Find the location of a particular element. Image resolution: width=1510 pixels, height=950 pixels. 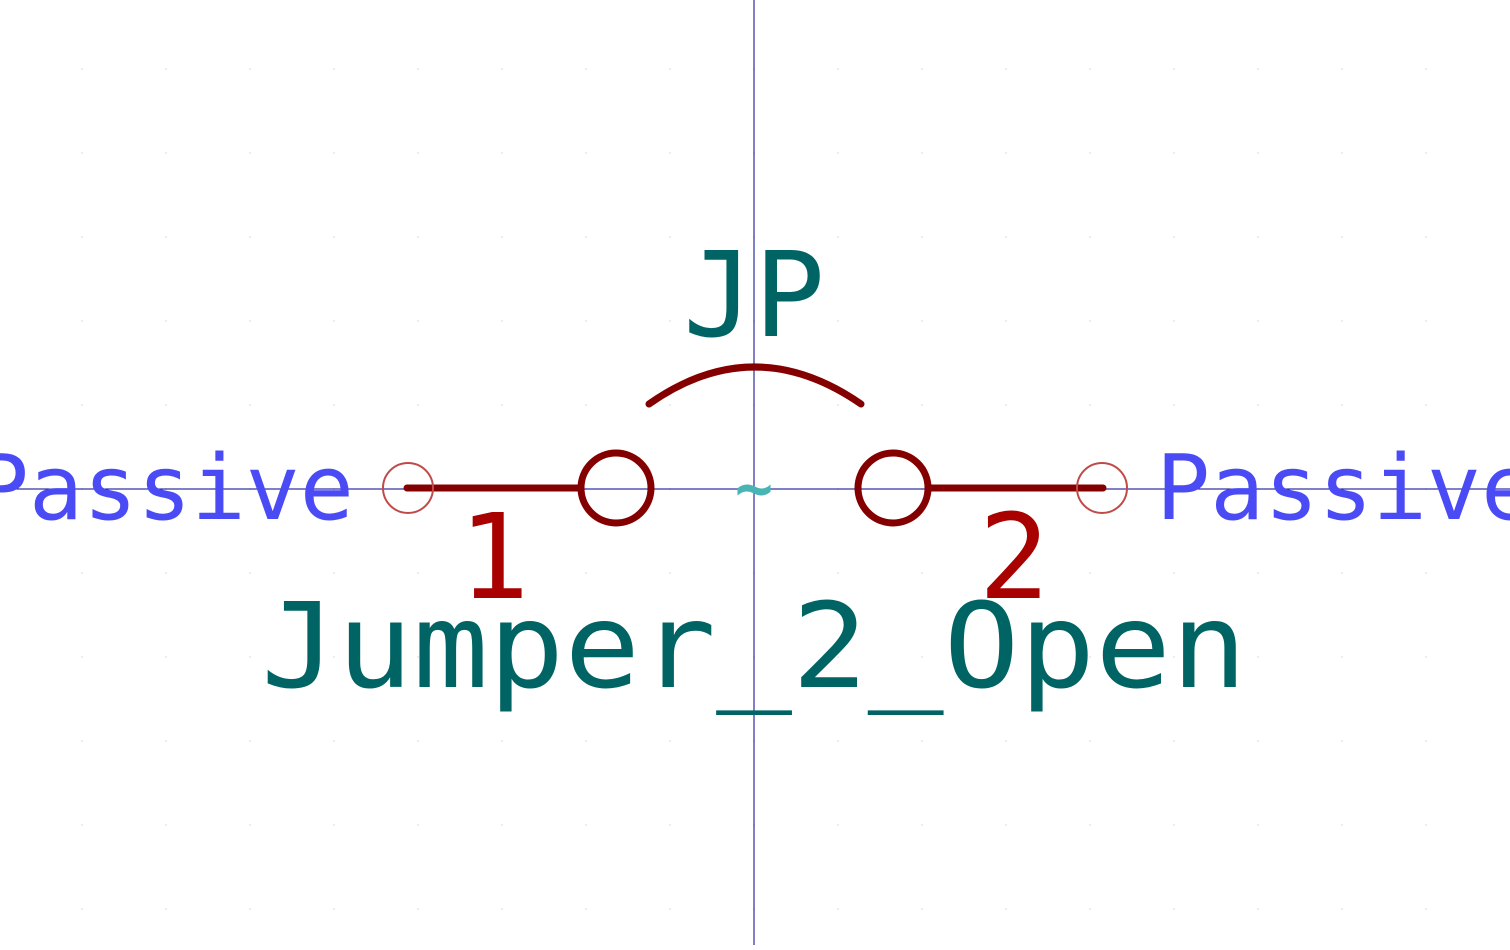

value-field: Jumper_2_Open is located at coordinates (754, 646).